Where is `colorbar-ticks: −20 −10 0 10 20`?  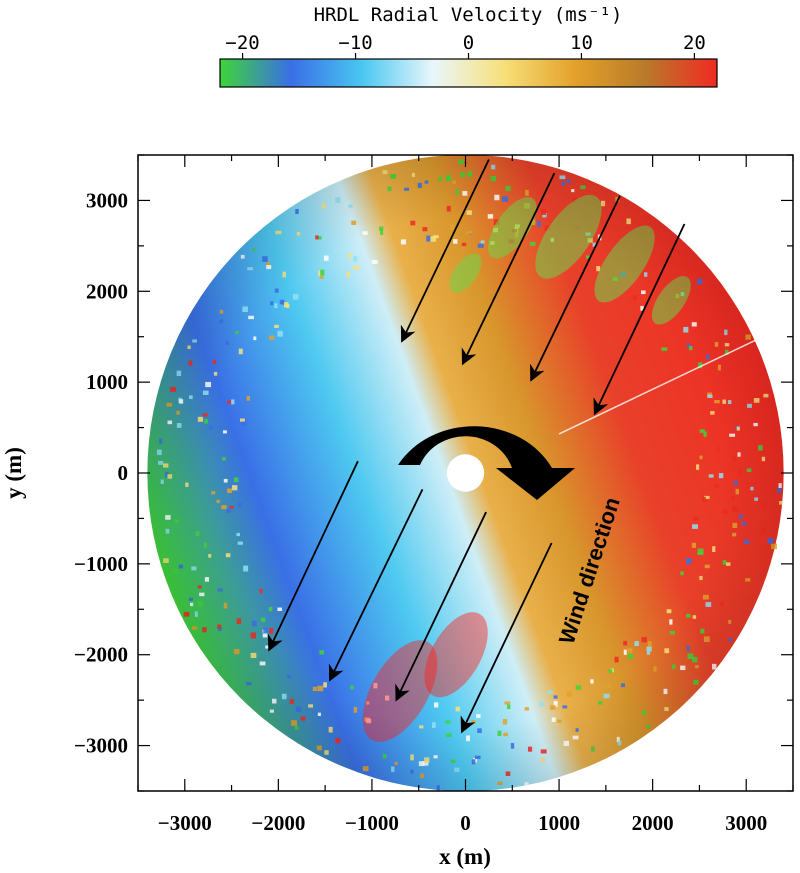 colorbar-ticks: −20 −10 0 10 20 is located at coordinates (465, 45).